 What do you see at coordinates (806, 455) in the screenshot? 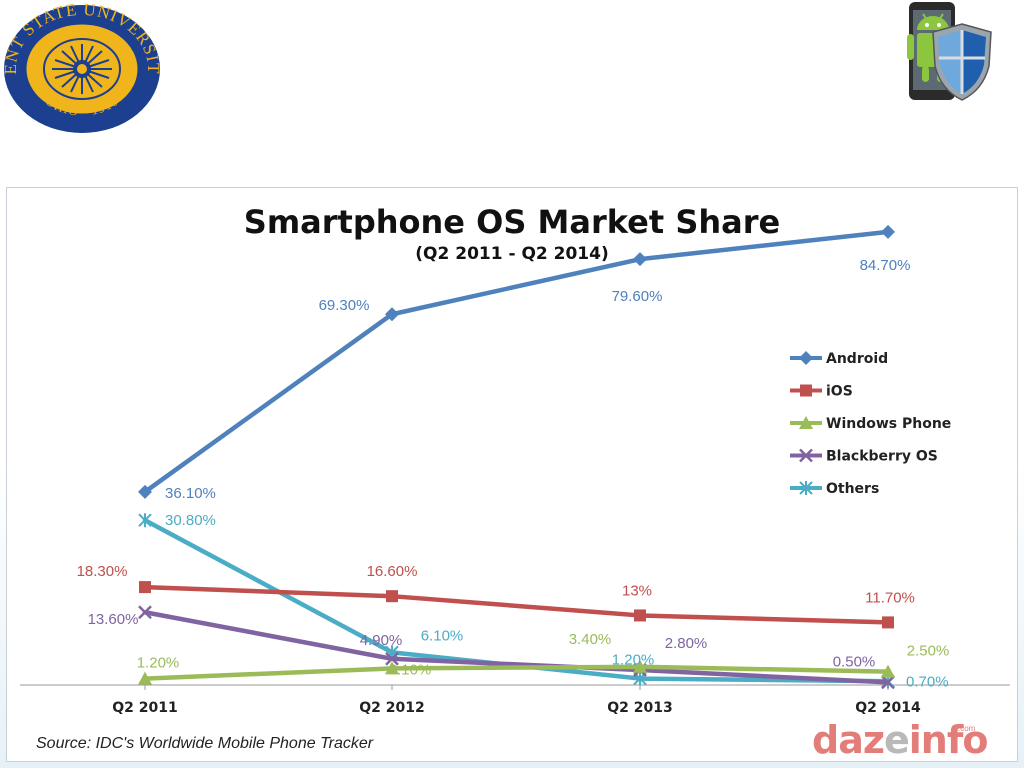
I see `legend-marker-blackberry-os` at bounding box center [806, 455].